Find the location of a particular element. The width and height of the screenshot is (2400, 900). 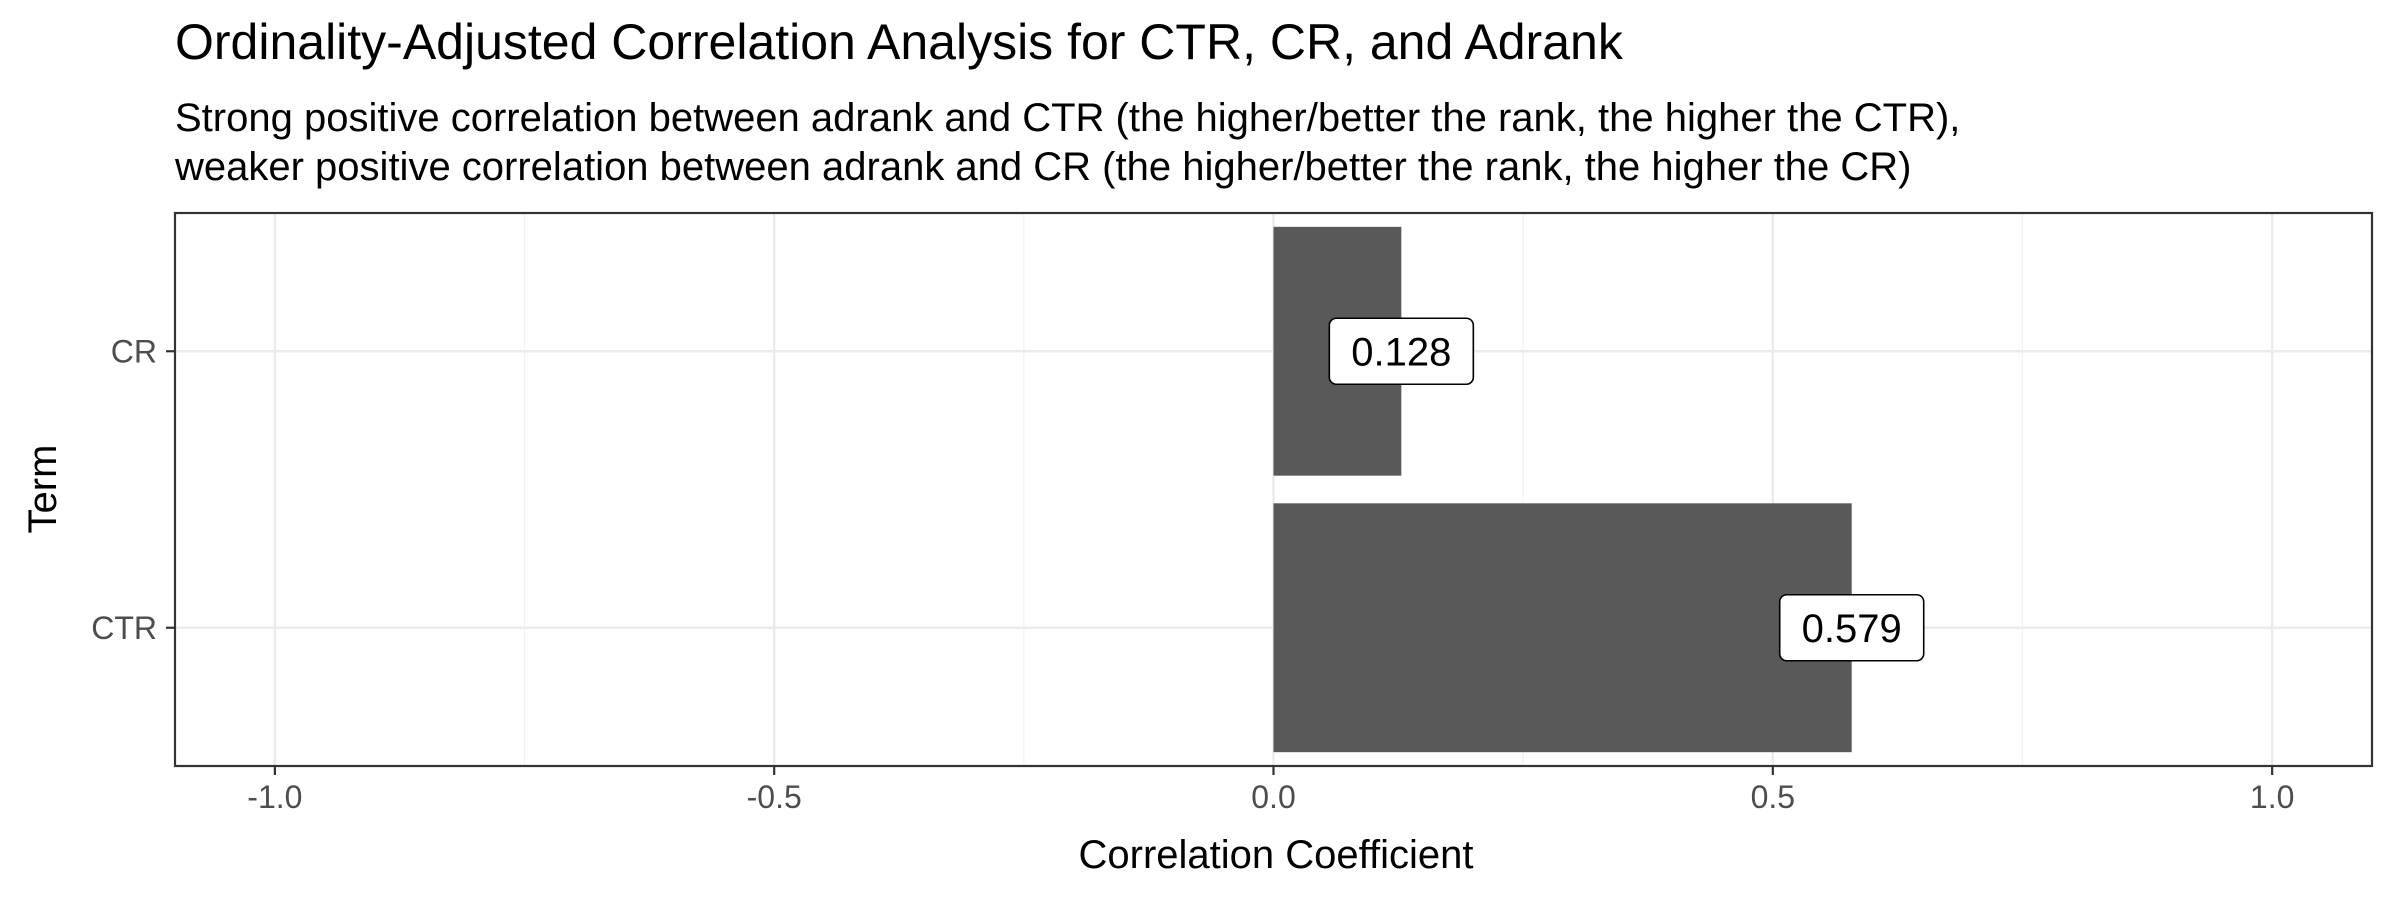

x-tick-label: 1.0 is located at coordinates (2272, 797).